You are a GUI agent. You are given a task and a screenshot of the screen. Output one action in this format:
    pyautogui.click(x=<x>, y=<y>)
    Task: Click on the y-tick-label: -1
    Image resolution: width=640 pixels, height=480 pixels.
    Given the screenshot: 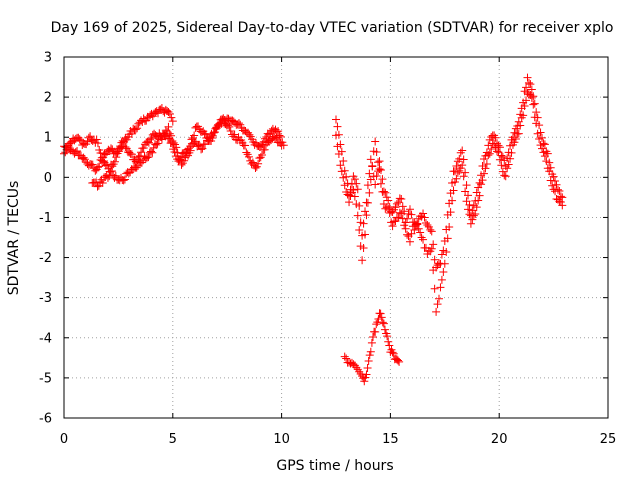 What is the action you would take?
    pyautogui.click(x=45, y=218)
    